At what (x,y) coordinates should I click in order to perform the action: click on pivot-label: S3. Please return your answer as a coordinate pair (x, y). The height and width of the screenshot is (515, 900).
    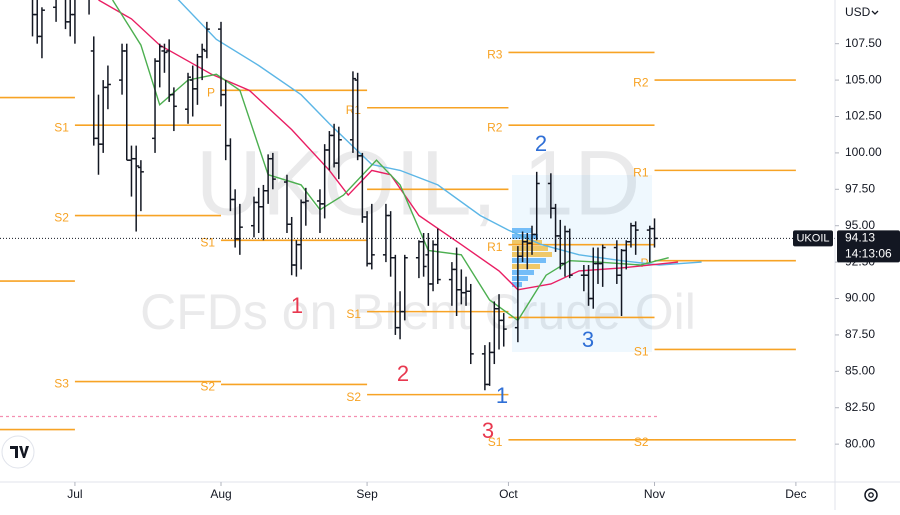
    Looking at the image, I should click on (61, 384).